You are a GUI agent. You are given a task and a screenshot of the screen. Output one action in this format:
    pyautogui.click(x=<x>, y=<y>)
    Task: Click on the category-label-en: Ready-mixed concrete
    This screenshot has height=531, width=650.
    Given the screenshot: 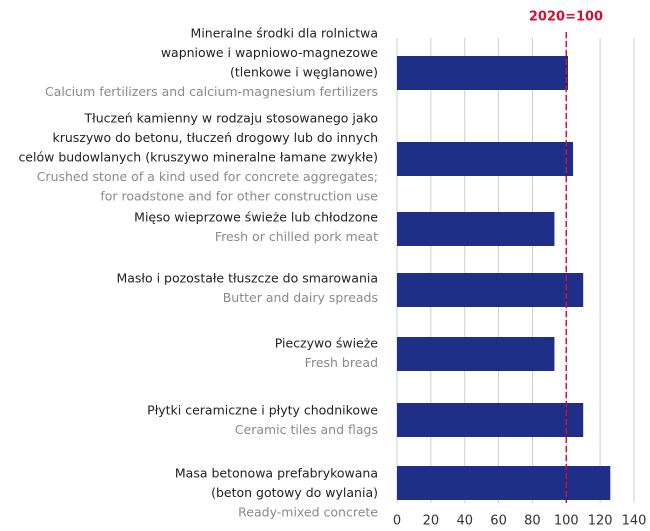 What is the action you would take?
    pyautogui.click(x=308, y=512)
    